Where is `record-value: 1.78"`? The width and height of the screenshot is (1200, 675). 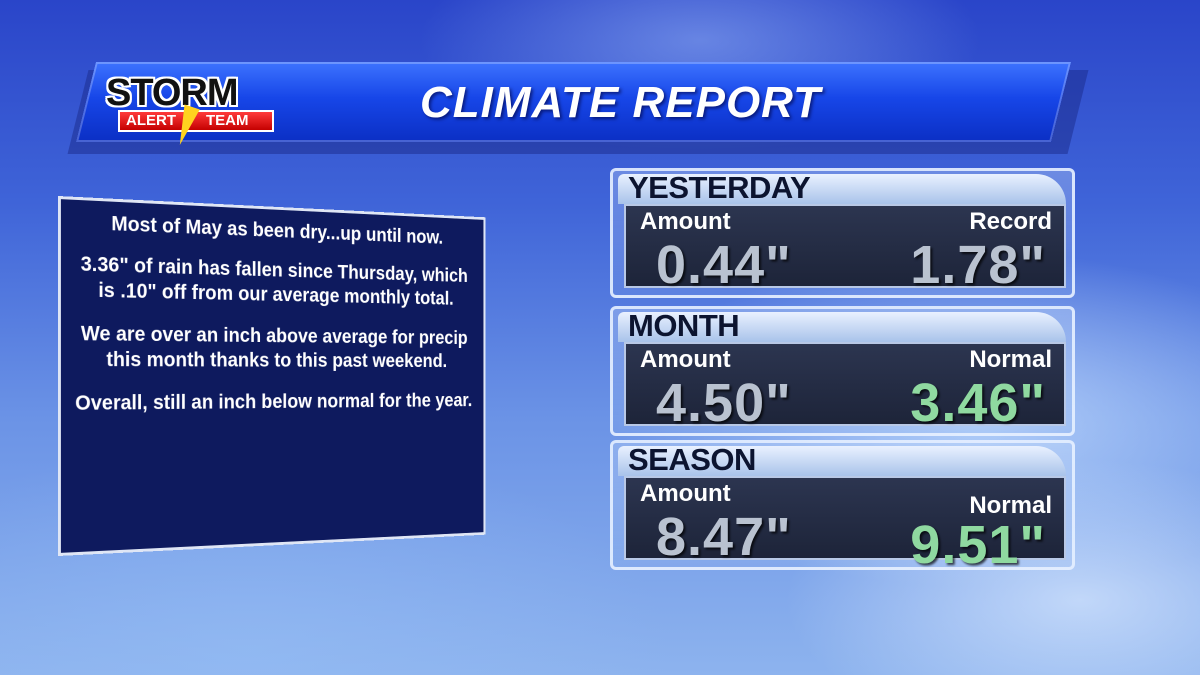
record-value: 1.78" is located at coordinates (978, 265).